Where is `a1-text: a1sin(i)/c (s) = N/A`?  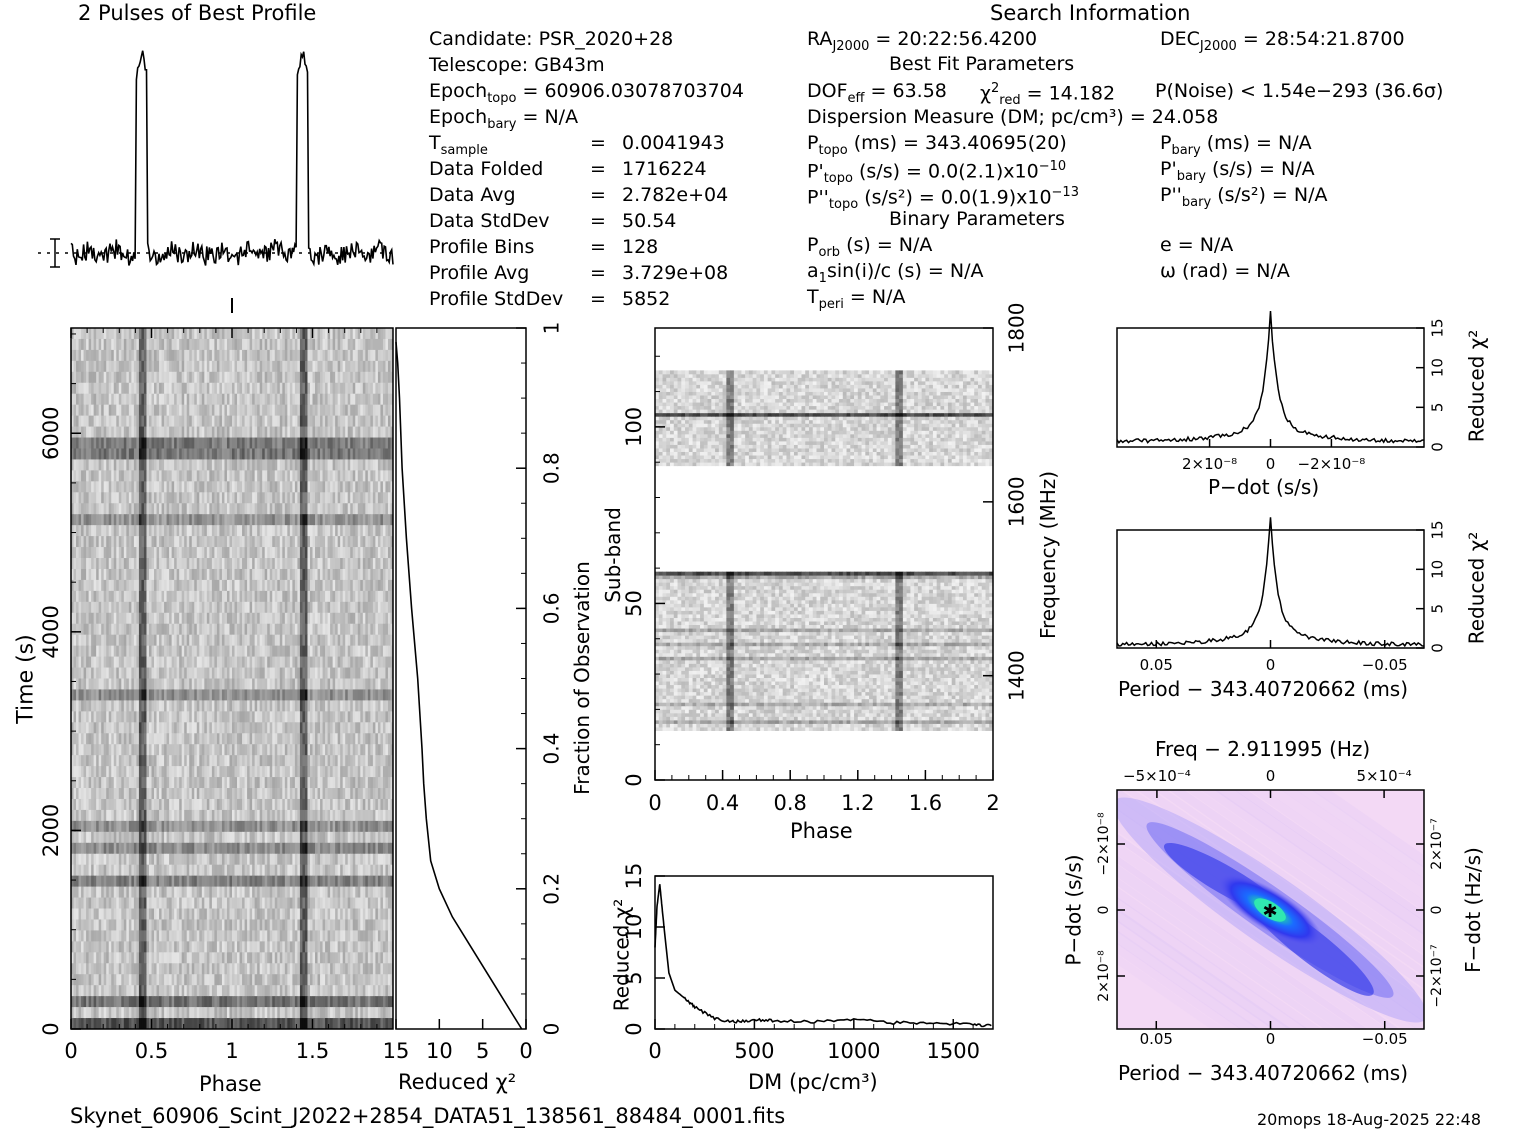
a1-text: a1sin(i)/c (s) = N/A is located at coordinates (895, 273).